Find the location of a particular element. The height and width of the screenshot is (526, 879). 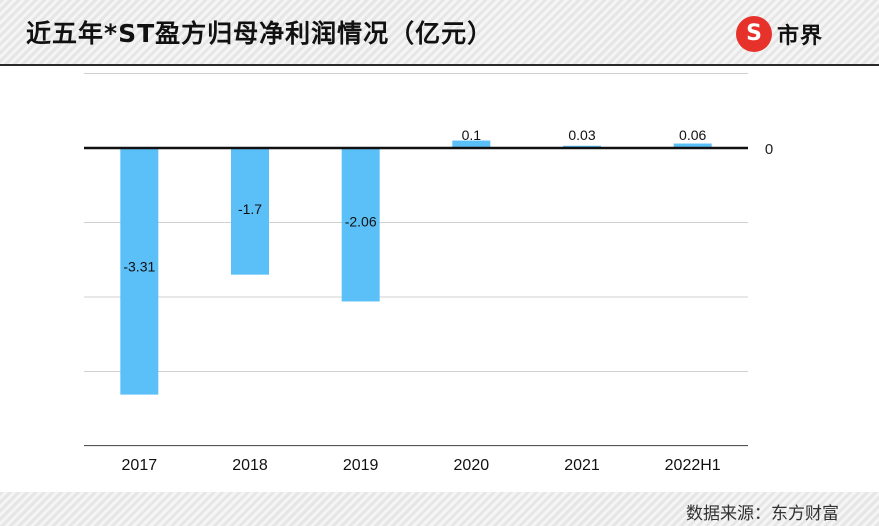

bar-2022H1 is located at coordinates (692, 145).